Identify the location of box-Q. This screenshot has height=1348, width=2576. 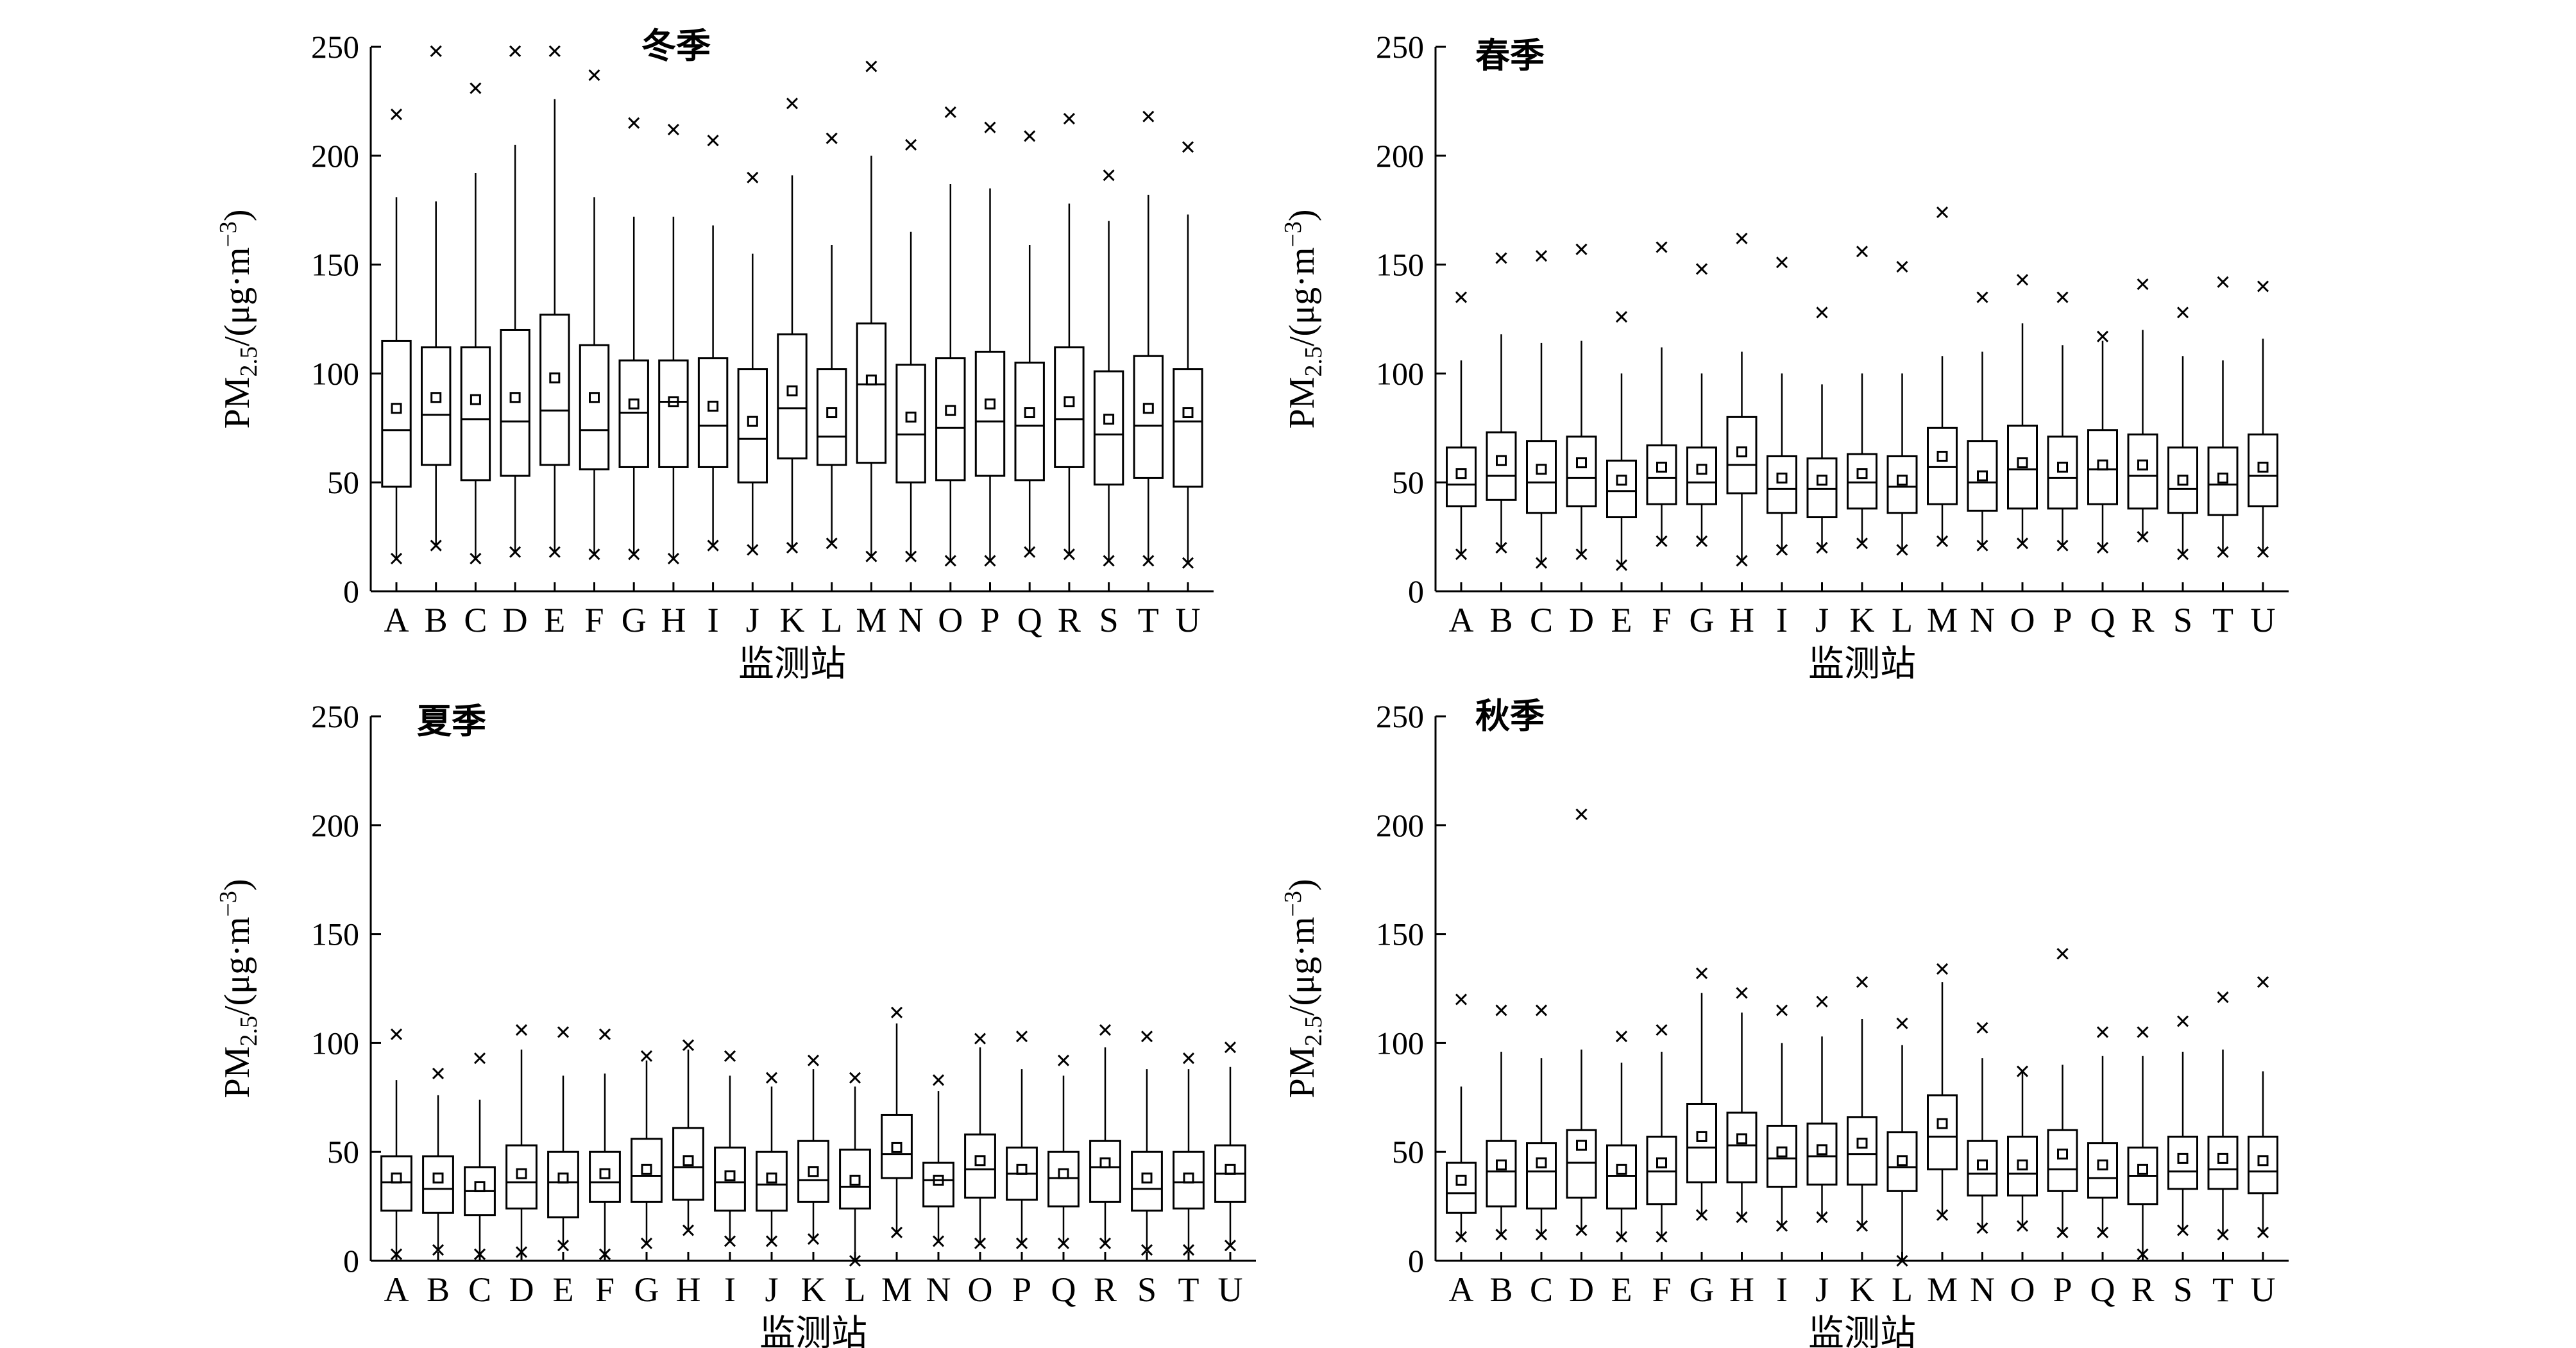
(1029, 344).